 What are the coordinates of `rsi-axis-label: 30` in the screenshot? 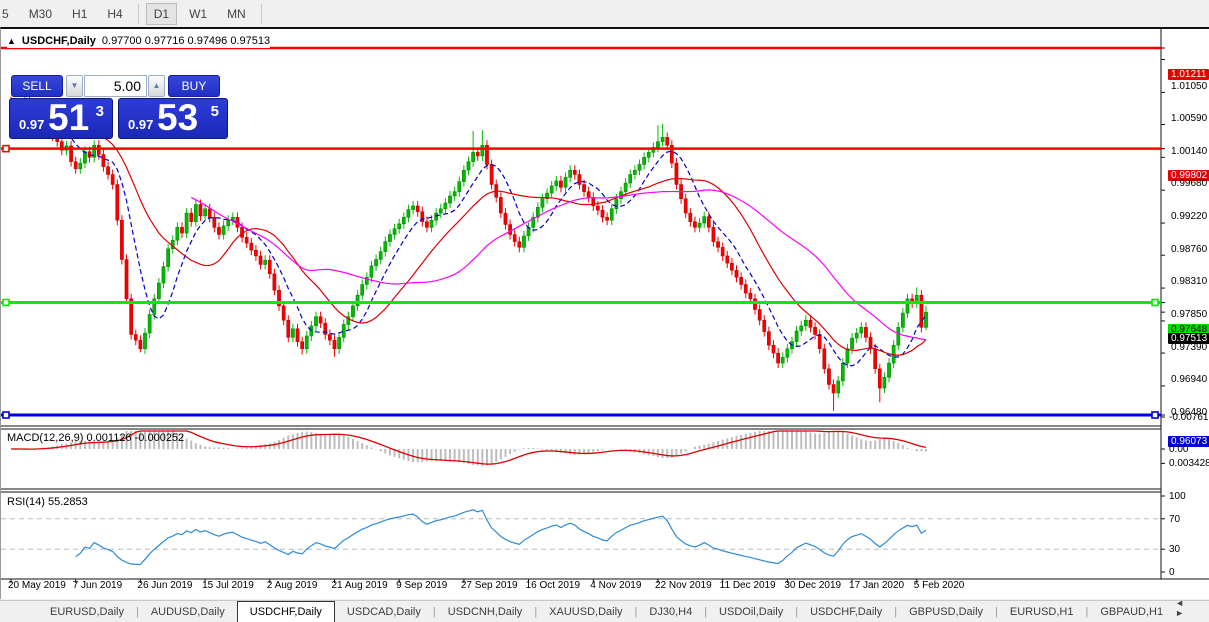 It's located at (1175, 550).